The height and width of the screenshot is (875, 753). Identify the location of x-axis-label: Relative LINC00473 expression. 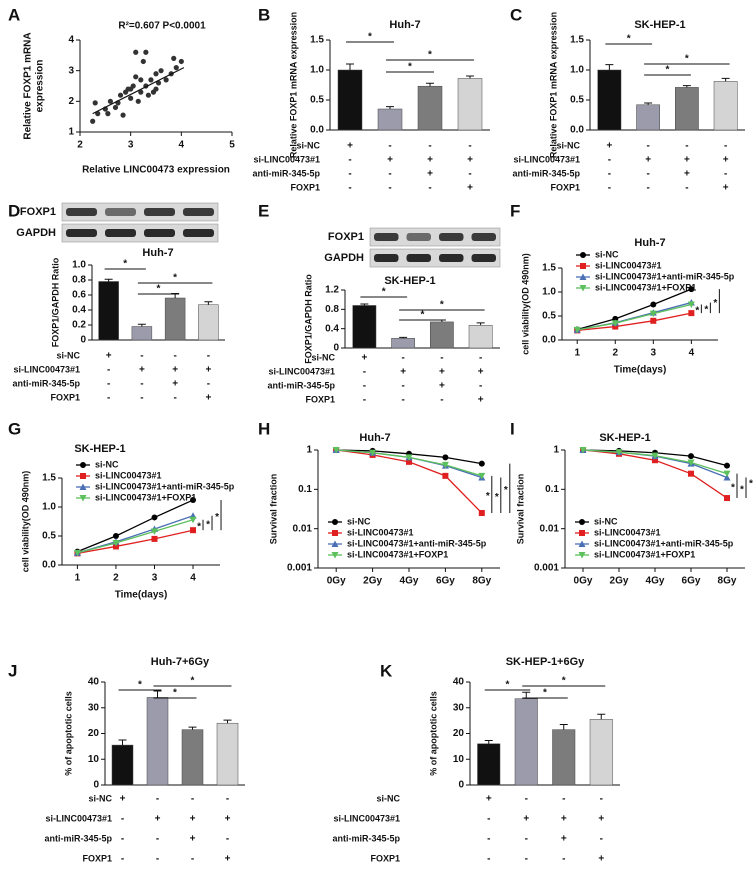
(156, 170).